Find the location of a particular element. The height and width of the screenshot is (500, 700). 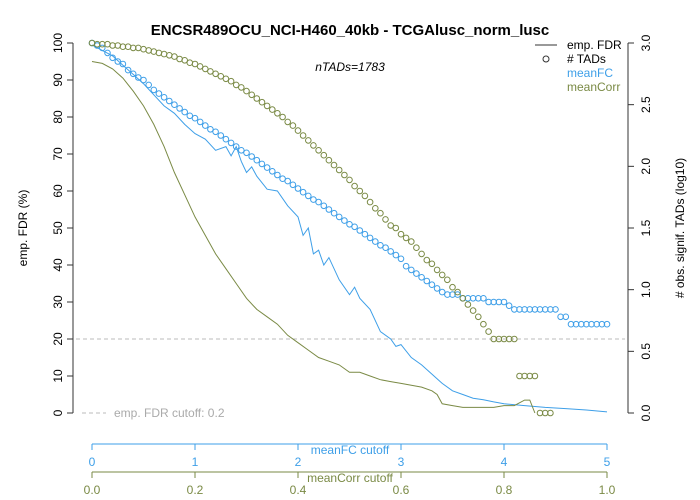

left-tick-label-9: 90 is located at coordinates (58, 80).